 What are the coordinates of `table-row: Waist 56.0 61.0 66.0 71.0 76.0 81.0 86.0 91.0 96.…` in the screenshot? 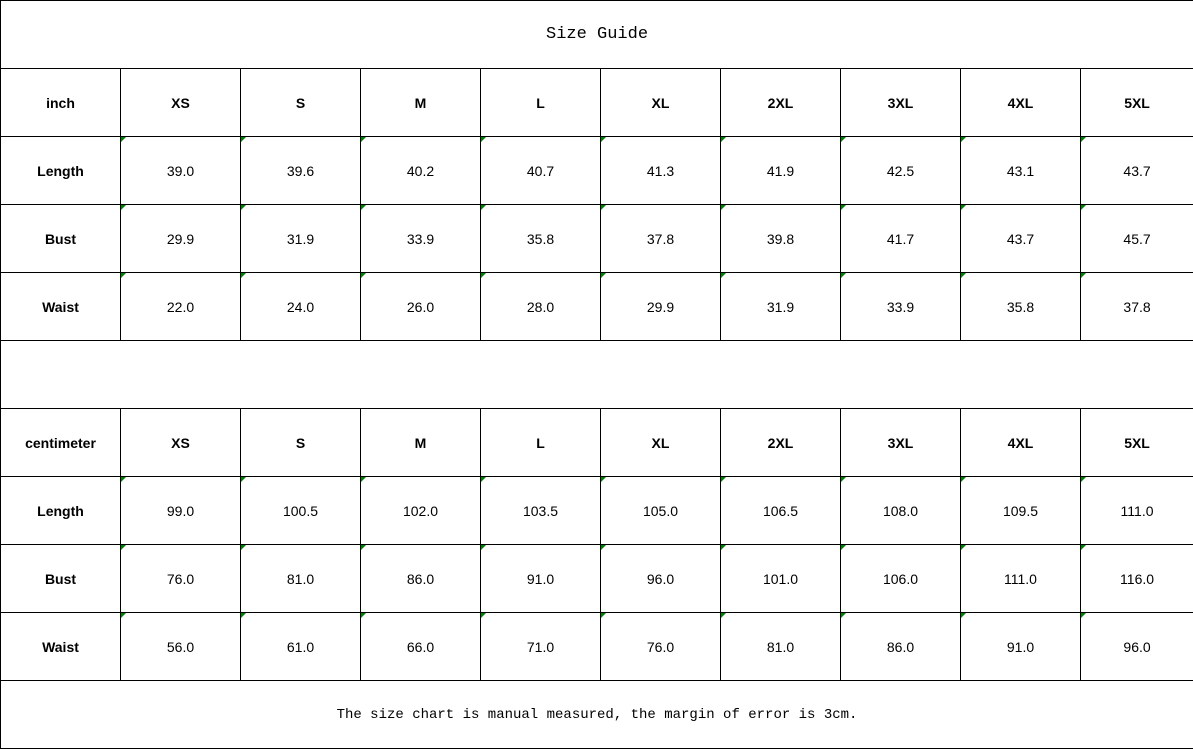 It's located at (596, 646).